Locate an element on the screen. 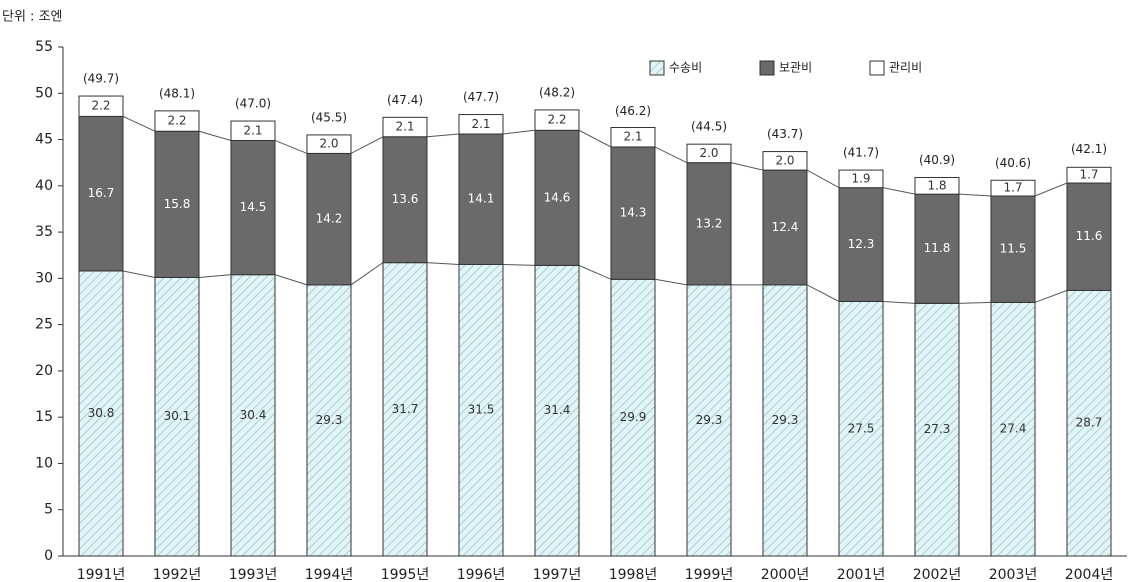  data-label: 16.7 is located at coordinates (101, 193).